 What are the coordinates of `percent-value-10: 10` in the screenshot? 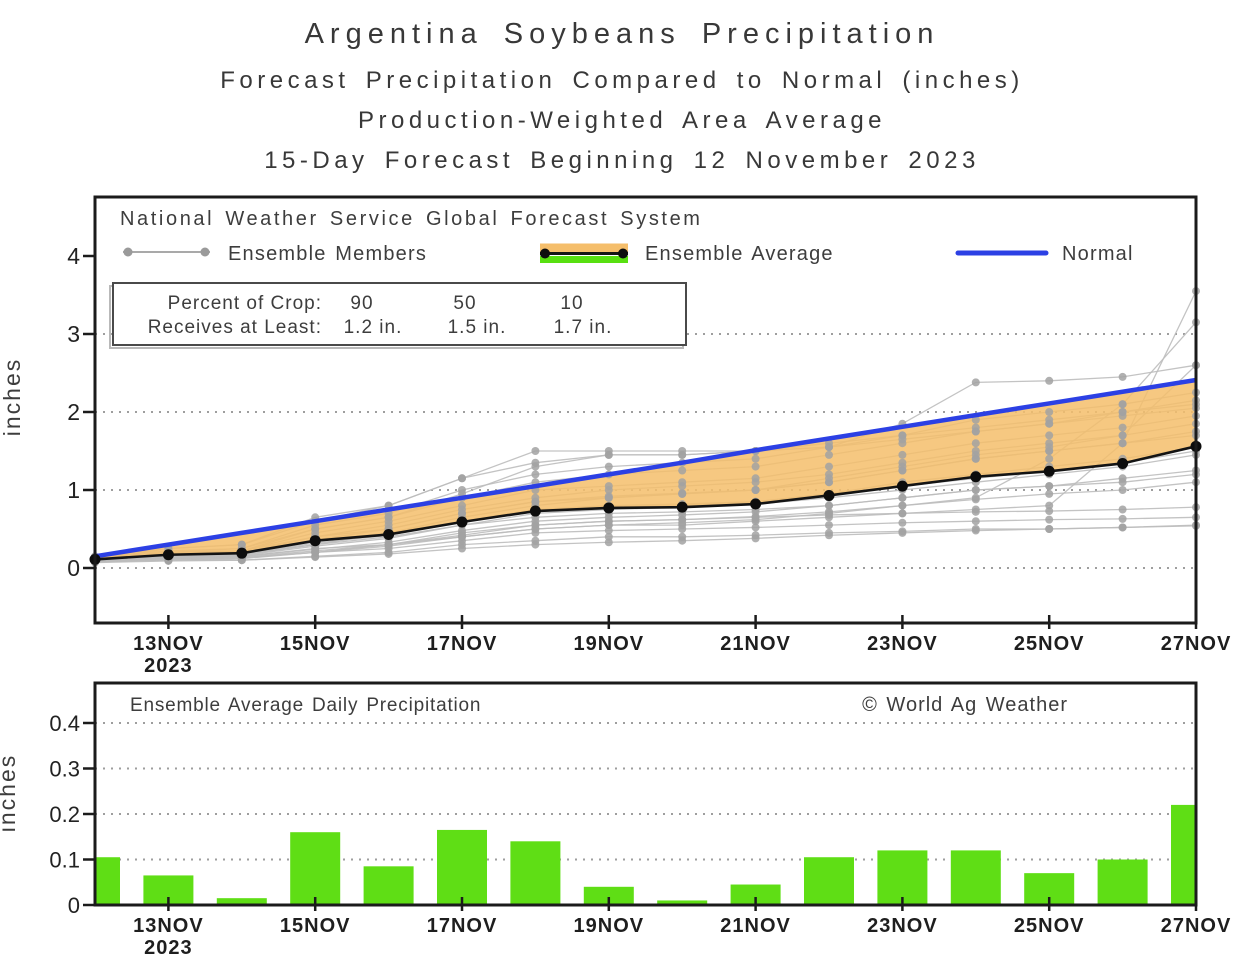 It's located at (571, 303).